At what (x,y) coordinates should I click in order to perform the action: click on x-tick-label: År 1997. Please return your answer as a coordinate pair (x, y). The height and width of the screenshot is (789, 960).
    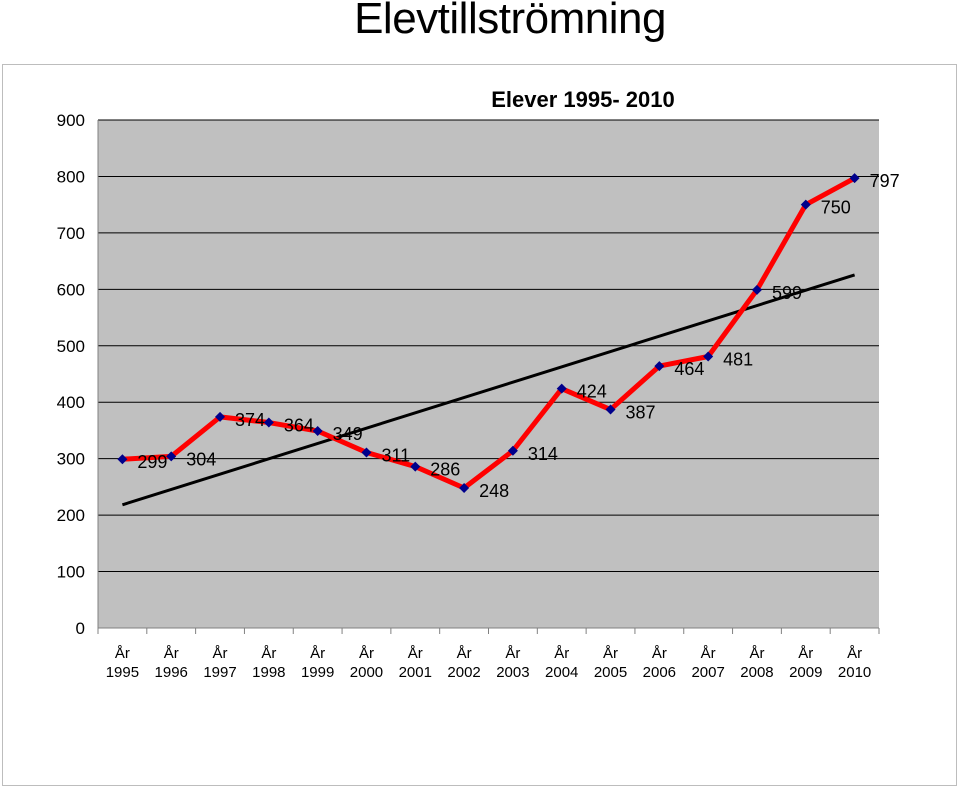
    Looking at the image, I should click on (219, 663).